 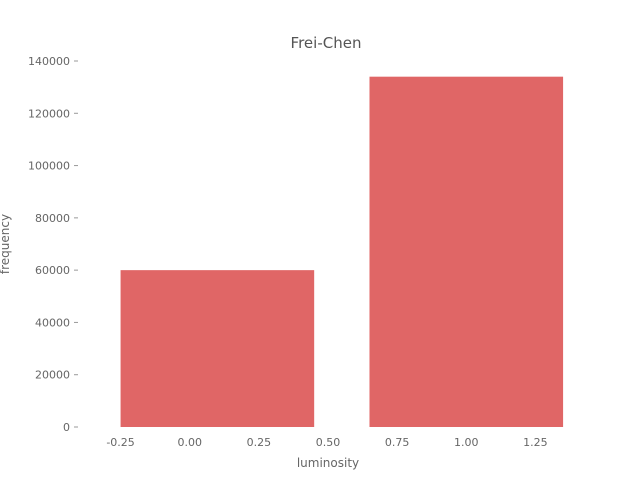 What do you see at coordinates (52, 322) in the screenshot?
I see `y-tick-label: 40000` at bounding box center [52, 322].